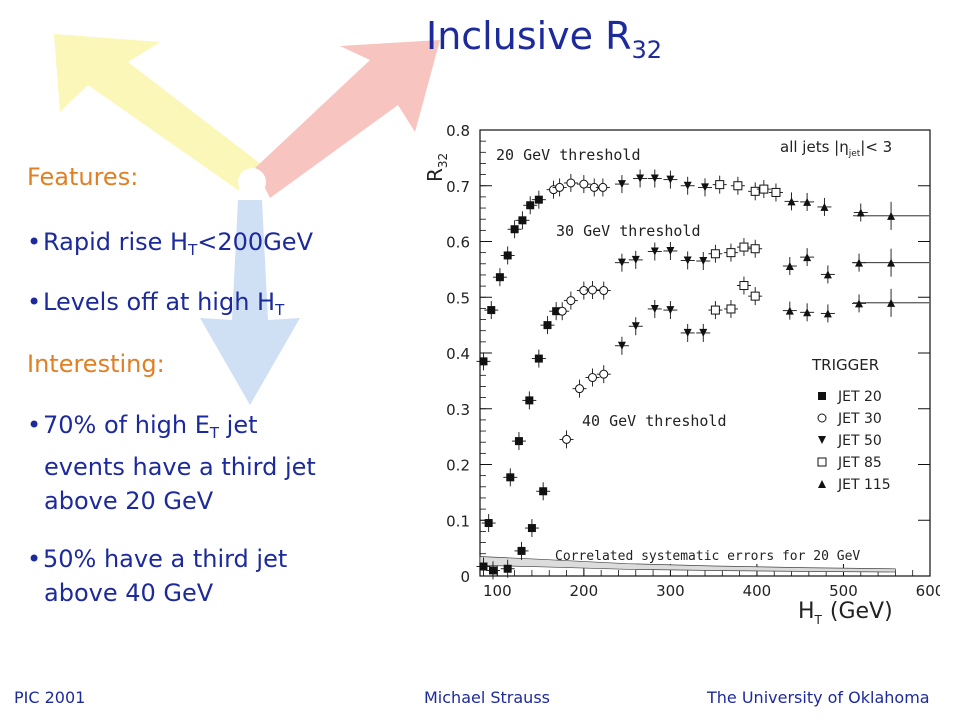 The width and height of the screenshot is (960, 720). I want to click on annotation-40gev: 40 GeV threshold, so click(654, 421).